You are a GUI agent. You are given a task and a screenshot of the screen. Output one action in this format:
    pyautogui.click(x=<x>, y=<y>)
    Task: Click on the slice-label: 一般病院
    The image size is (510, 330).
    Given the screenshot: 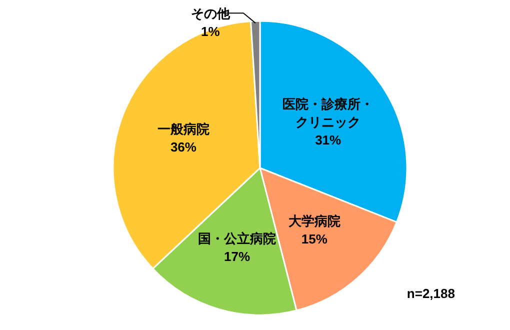 What is the action you would take?
    pyautogui.click(x=183, y=129)
    